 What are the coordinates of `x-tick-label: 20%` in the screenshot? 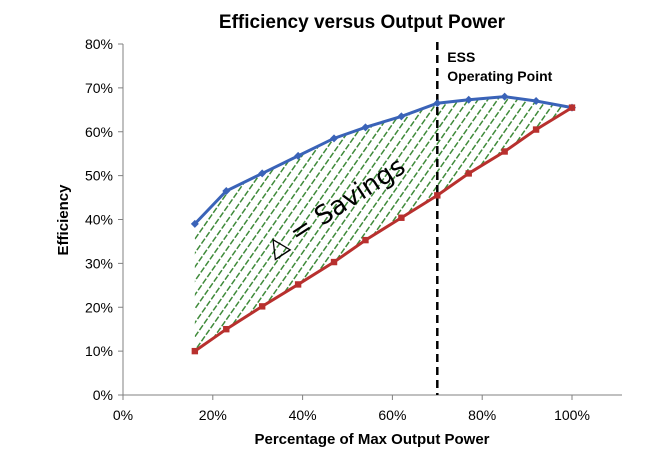 It's located at (213, 415).